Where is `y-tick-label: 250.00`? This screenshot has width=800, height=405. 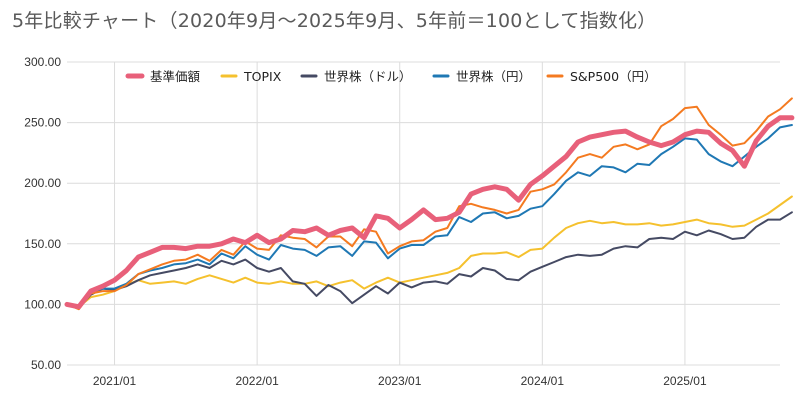
y-tick-label: 250.00 is located at coordinates (42, 123).